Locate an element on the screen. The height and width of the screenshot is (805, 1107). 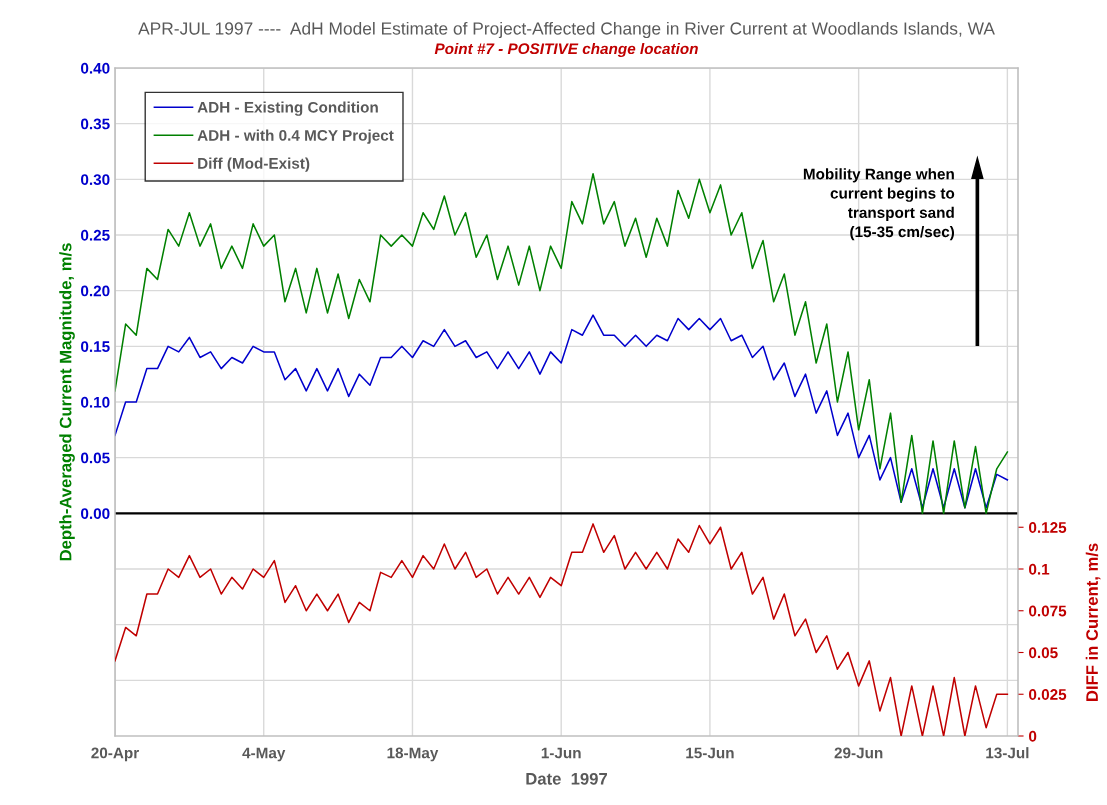
y-tick-label: 0.35 is located at coordinates (95, 124).